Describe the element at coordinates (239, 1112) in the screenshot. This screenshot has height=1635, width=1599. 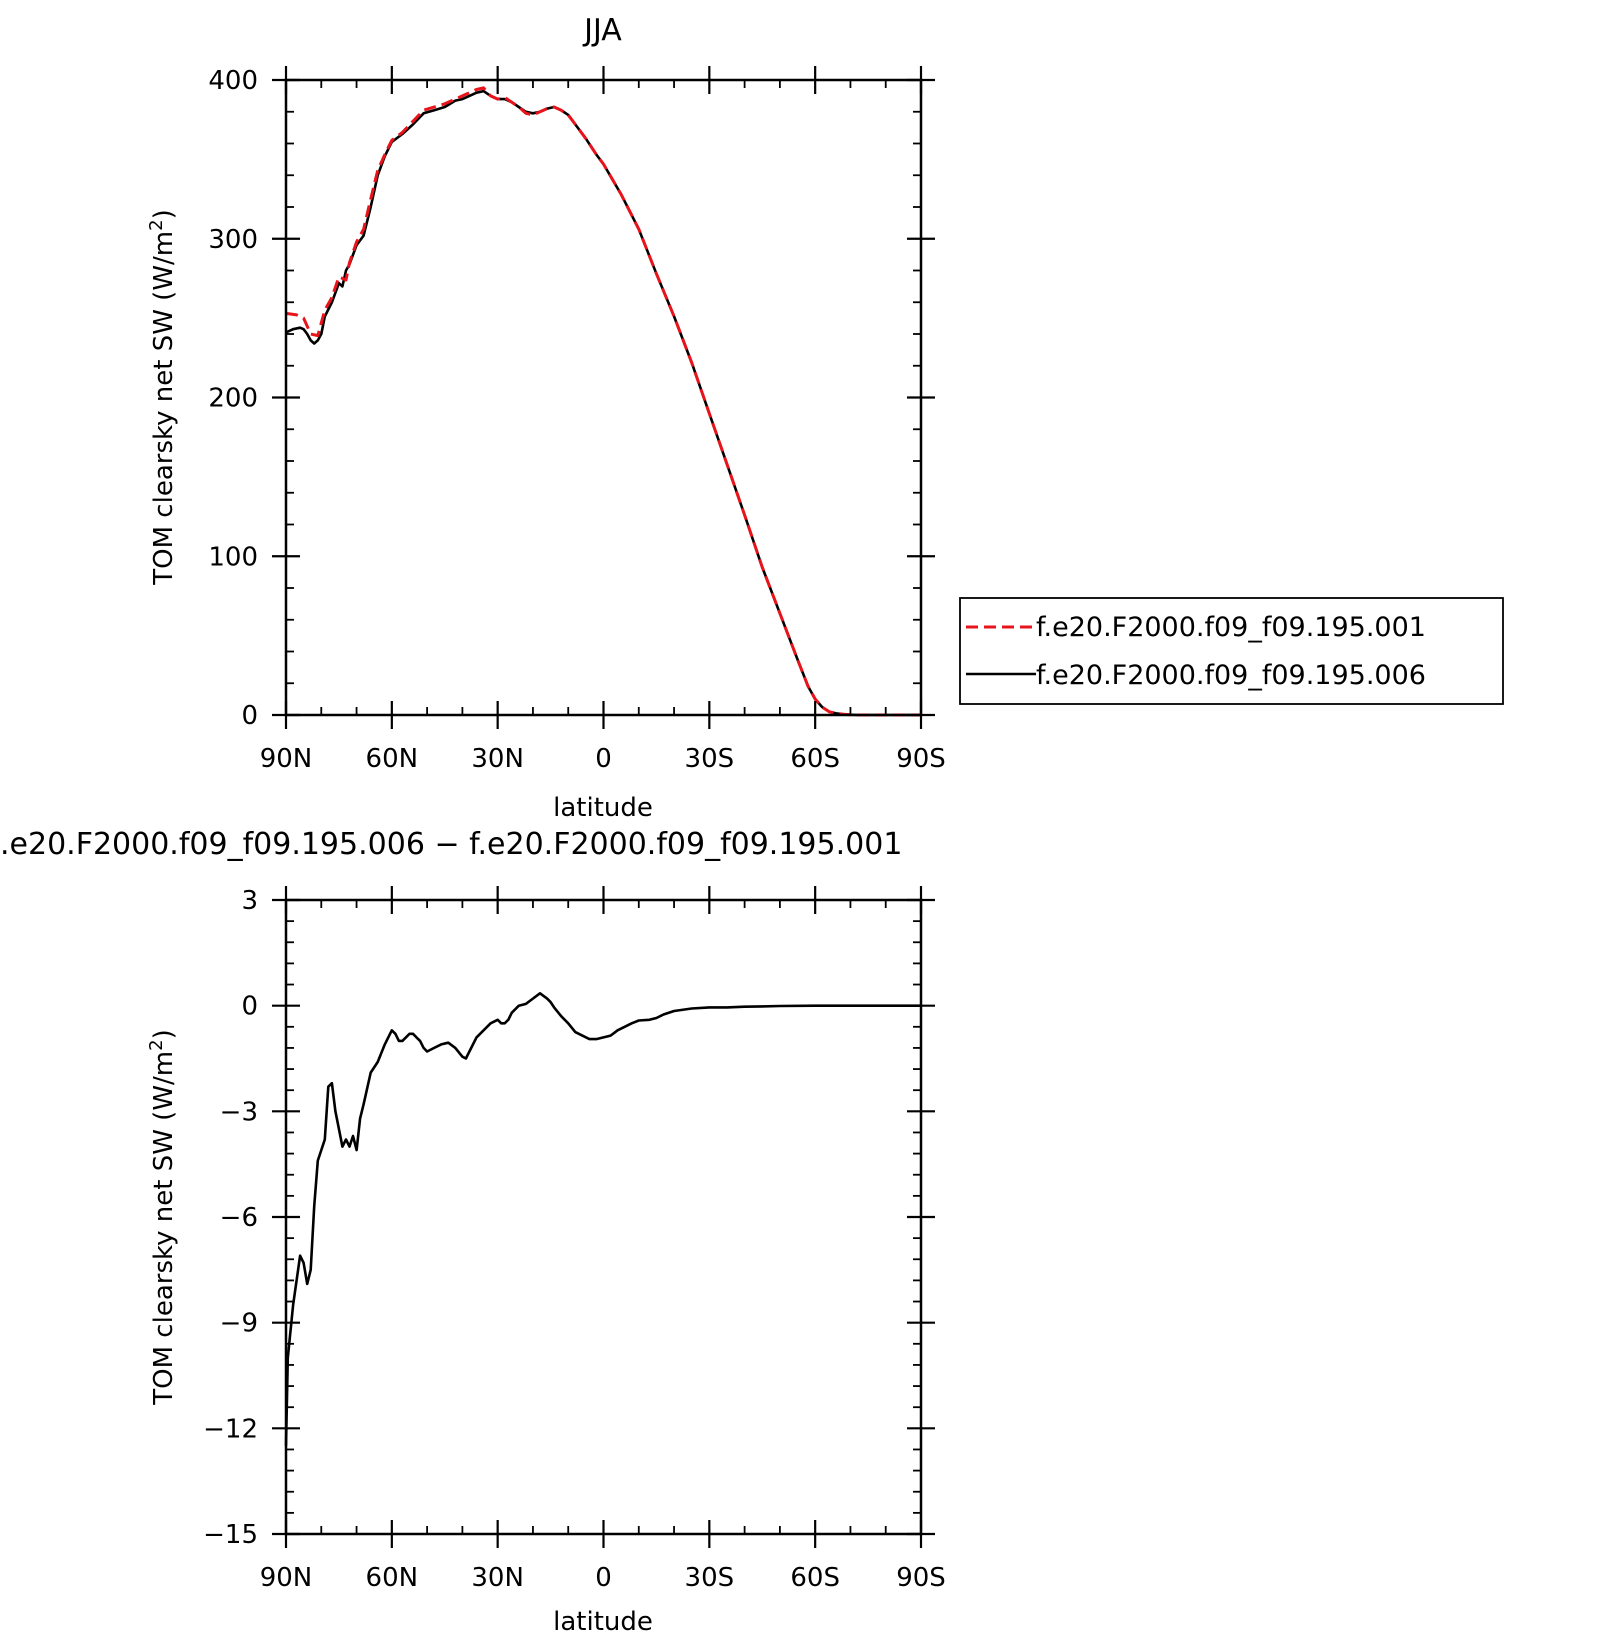
I see `y-tick-label: −3` at that location.